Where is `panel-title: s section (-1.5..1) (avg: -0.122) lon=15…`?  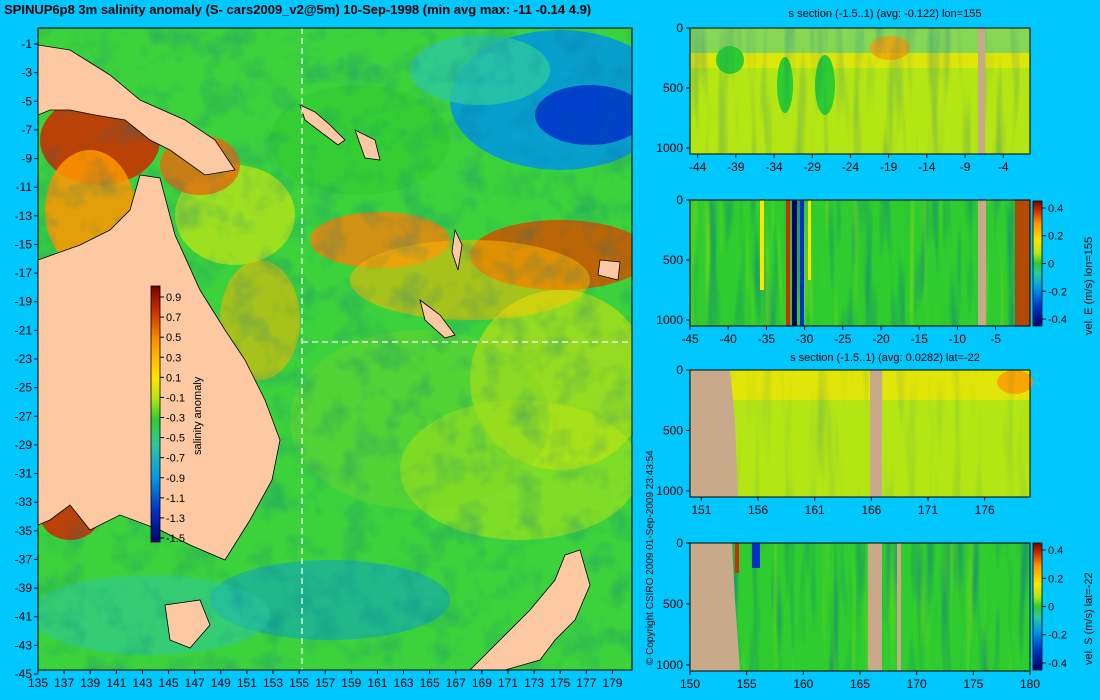 panel-title: s section (-1.5..1) (avg: -0.122) lon=15… is located at coordinates (885, 14).